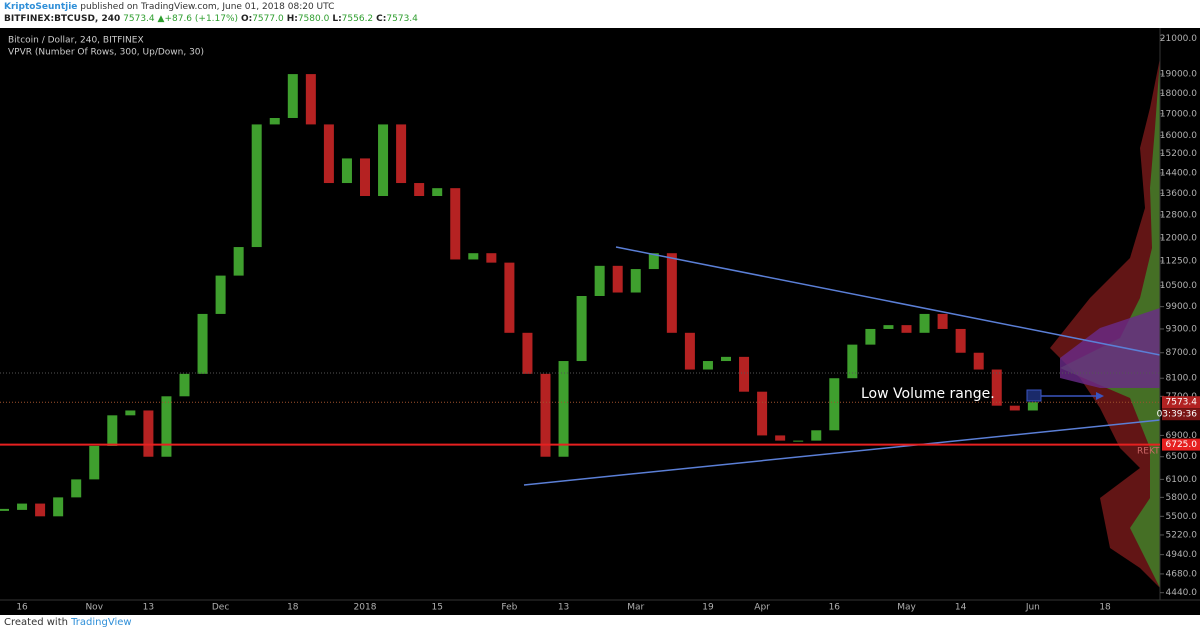 The image size is (1200, 635). I want to click on y-tick-label: 11250.0, so click(1178, 262).